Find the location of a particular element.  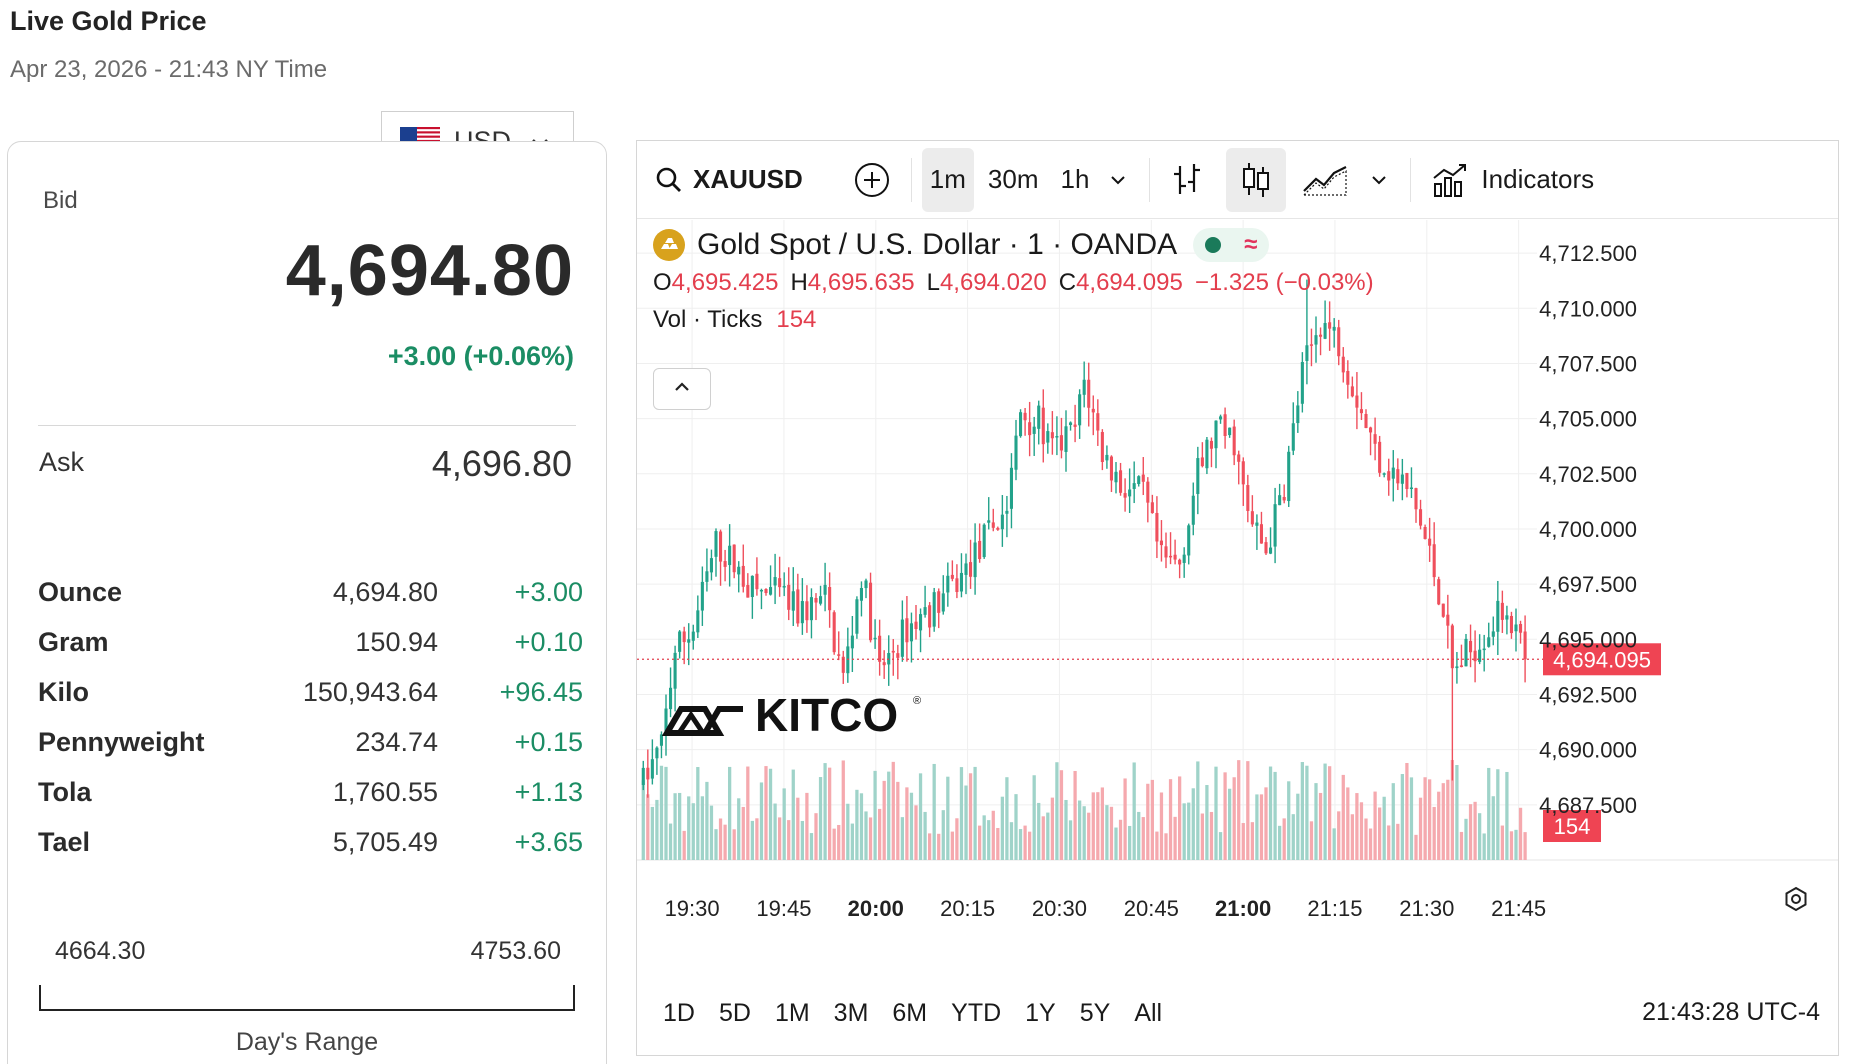

indicators-button: Indicators is located at coordinates (1512, 180).